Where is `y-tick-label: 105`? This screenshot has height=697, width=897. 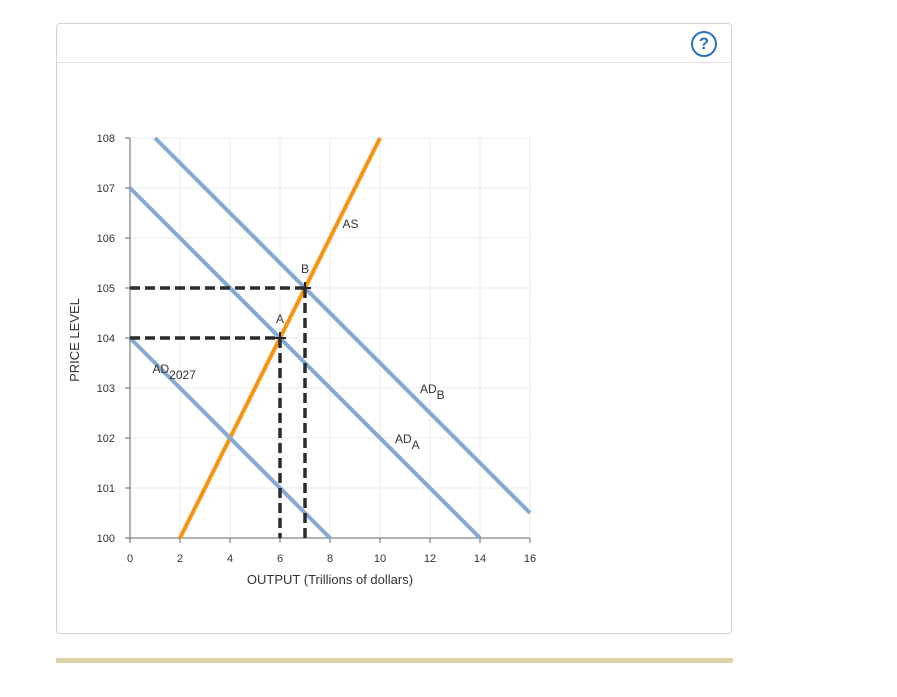 y-tick-label: 105 is located at coordinates (106, 289).